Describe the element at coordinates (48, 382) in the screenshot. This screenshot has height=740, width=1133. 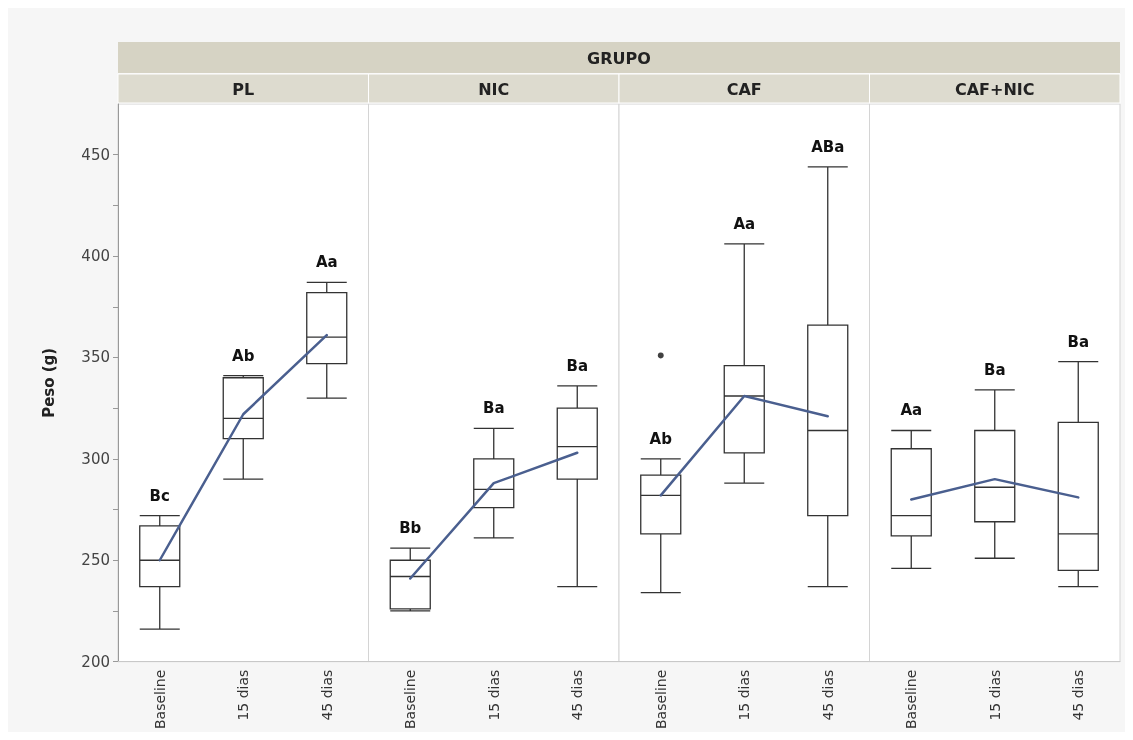
I see `y-axis-title: Peso (g)` at that location.